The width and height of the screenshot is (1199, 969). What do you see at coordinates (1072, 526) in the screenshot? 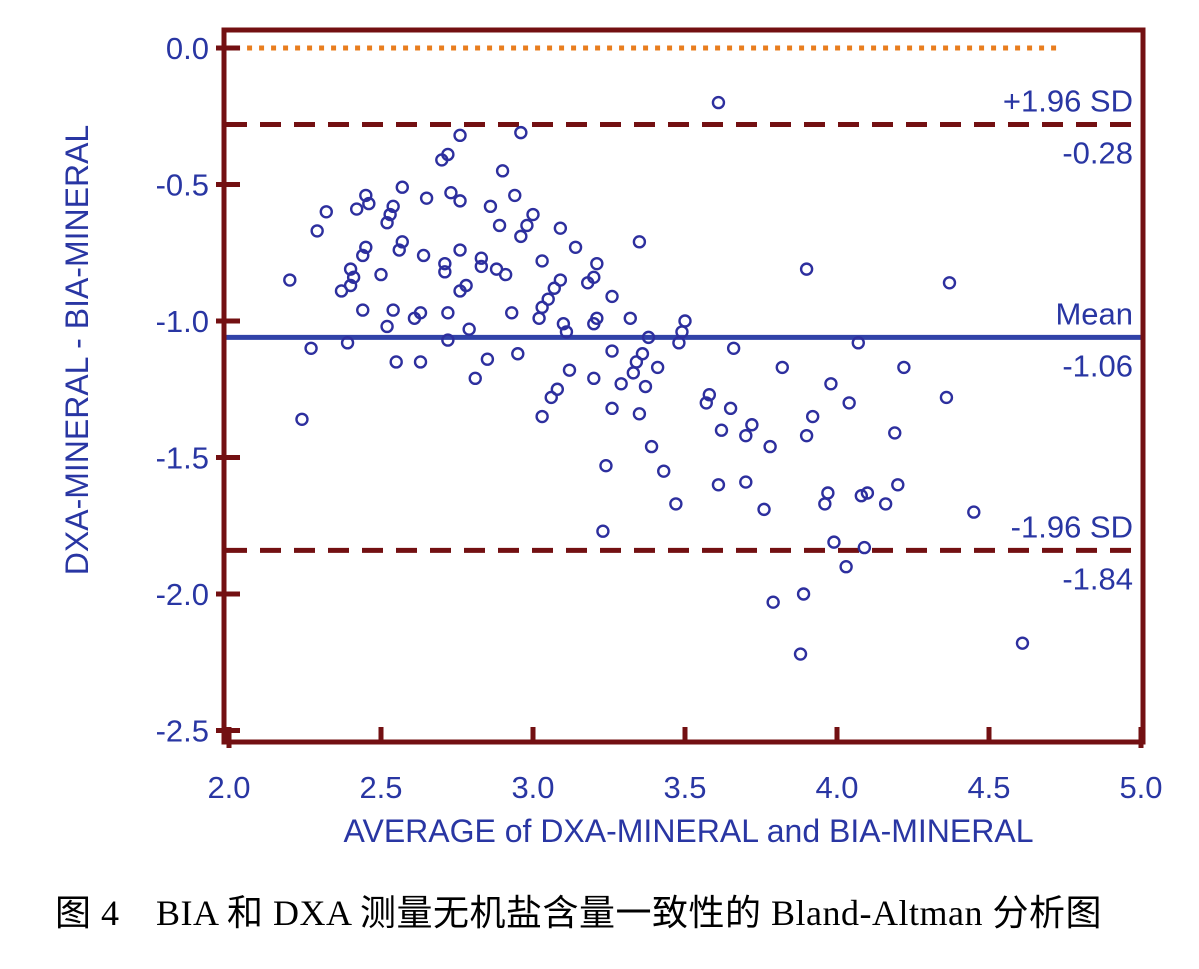
I see `lower-loa-line-label: -1.96 SD` at bounding box center [1072, 526].